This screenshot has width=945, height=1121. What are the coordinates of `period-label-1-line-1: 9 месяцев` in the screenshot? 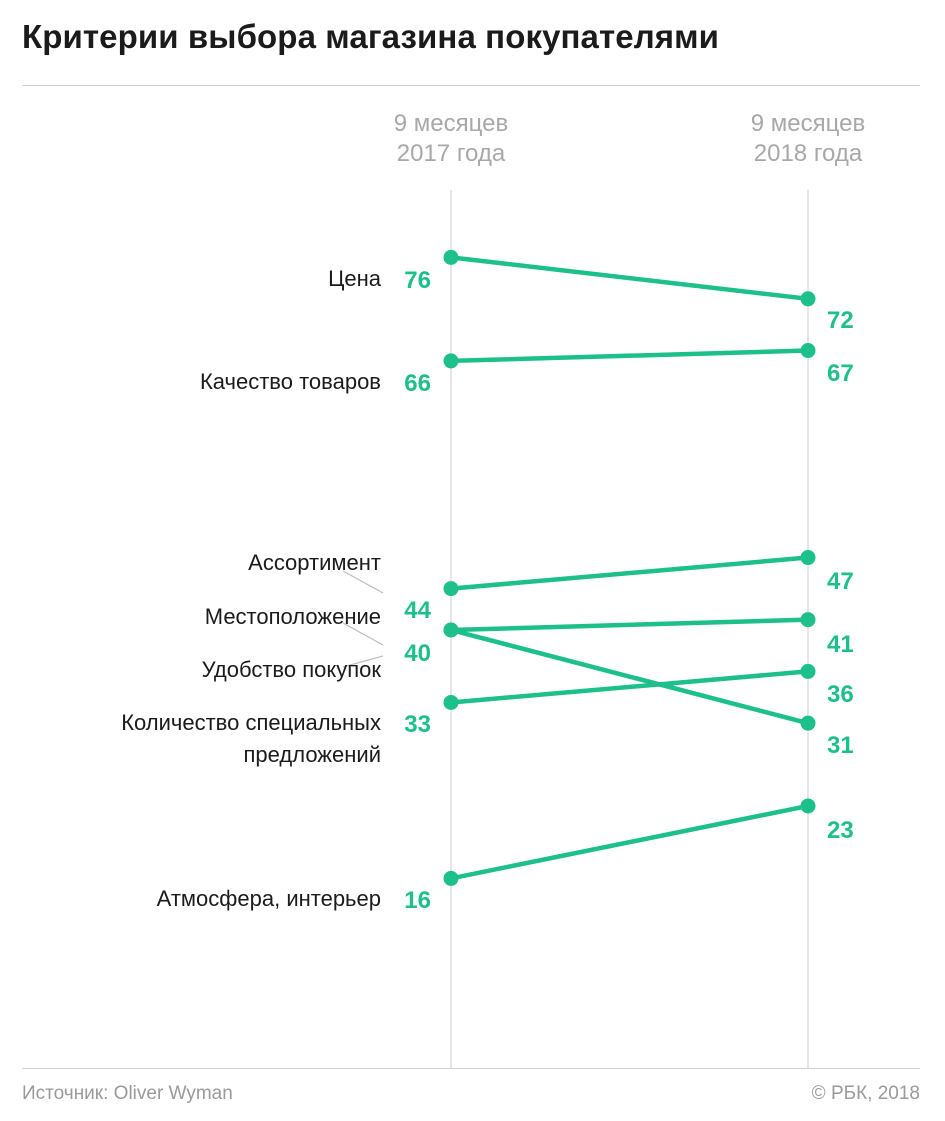 It's located at (451, 123).